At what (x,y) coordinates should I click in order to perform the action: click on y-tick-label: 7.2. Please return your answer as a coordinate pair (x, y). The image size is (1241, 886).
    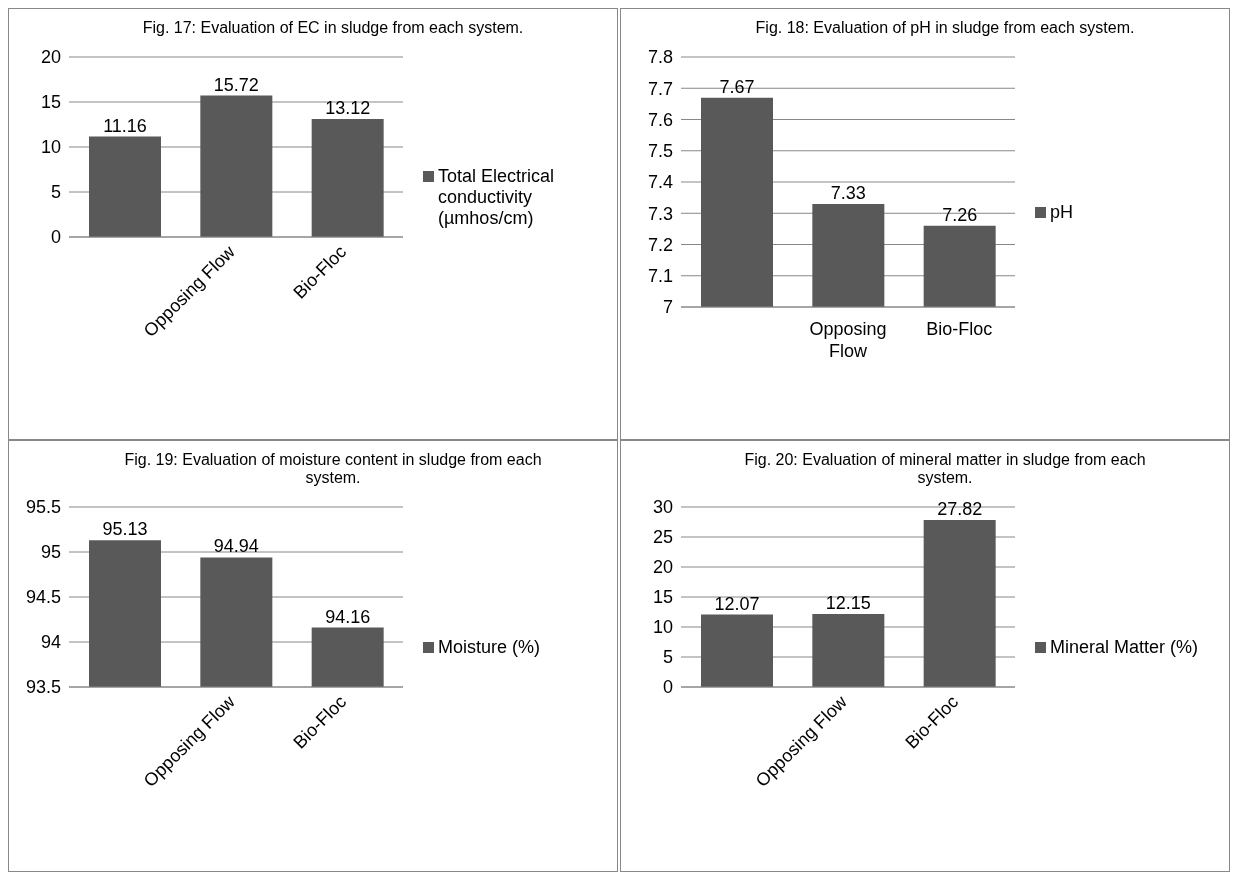
    Looking at the image, I should click on (660, 244).